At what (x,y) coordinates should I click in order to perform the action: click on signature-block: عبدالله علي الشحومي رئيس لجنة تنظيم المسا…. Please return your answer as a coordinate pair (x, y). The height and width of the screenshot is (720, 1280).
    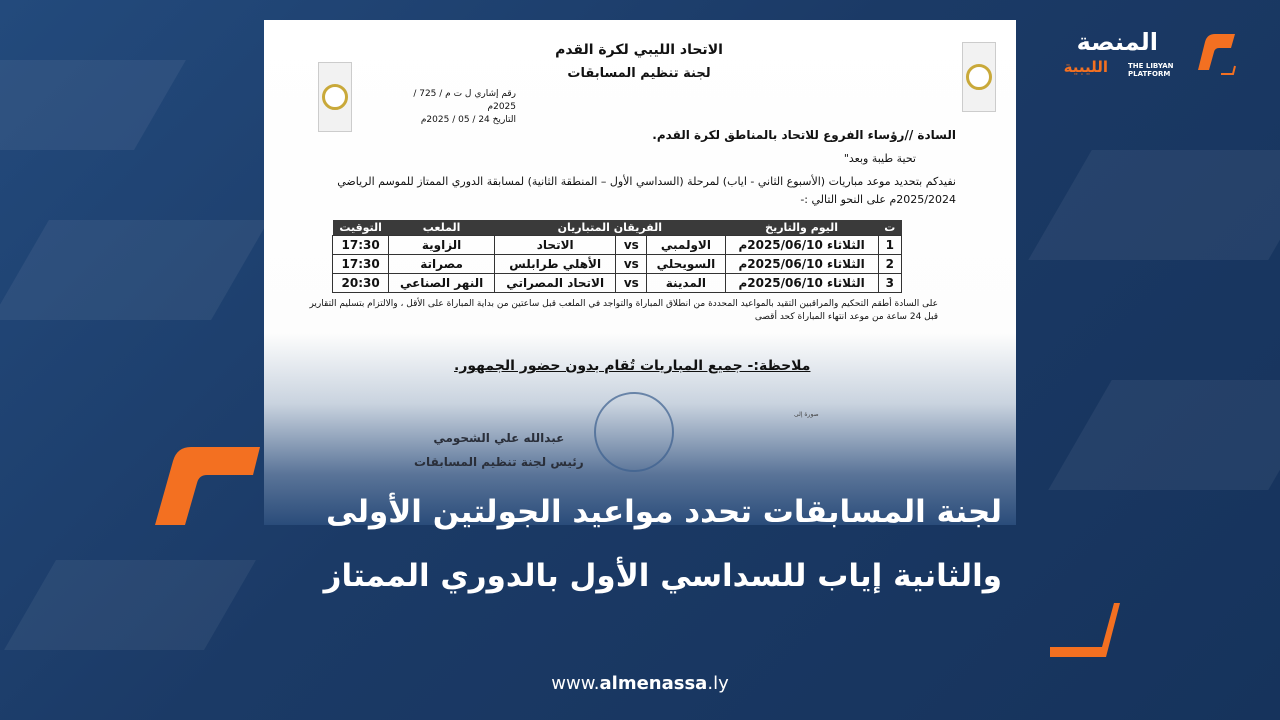
    Looking at the image, I should click on (499, 450).